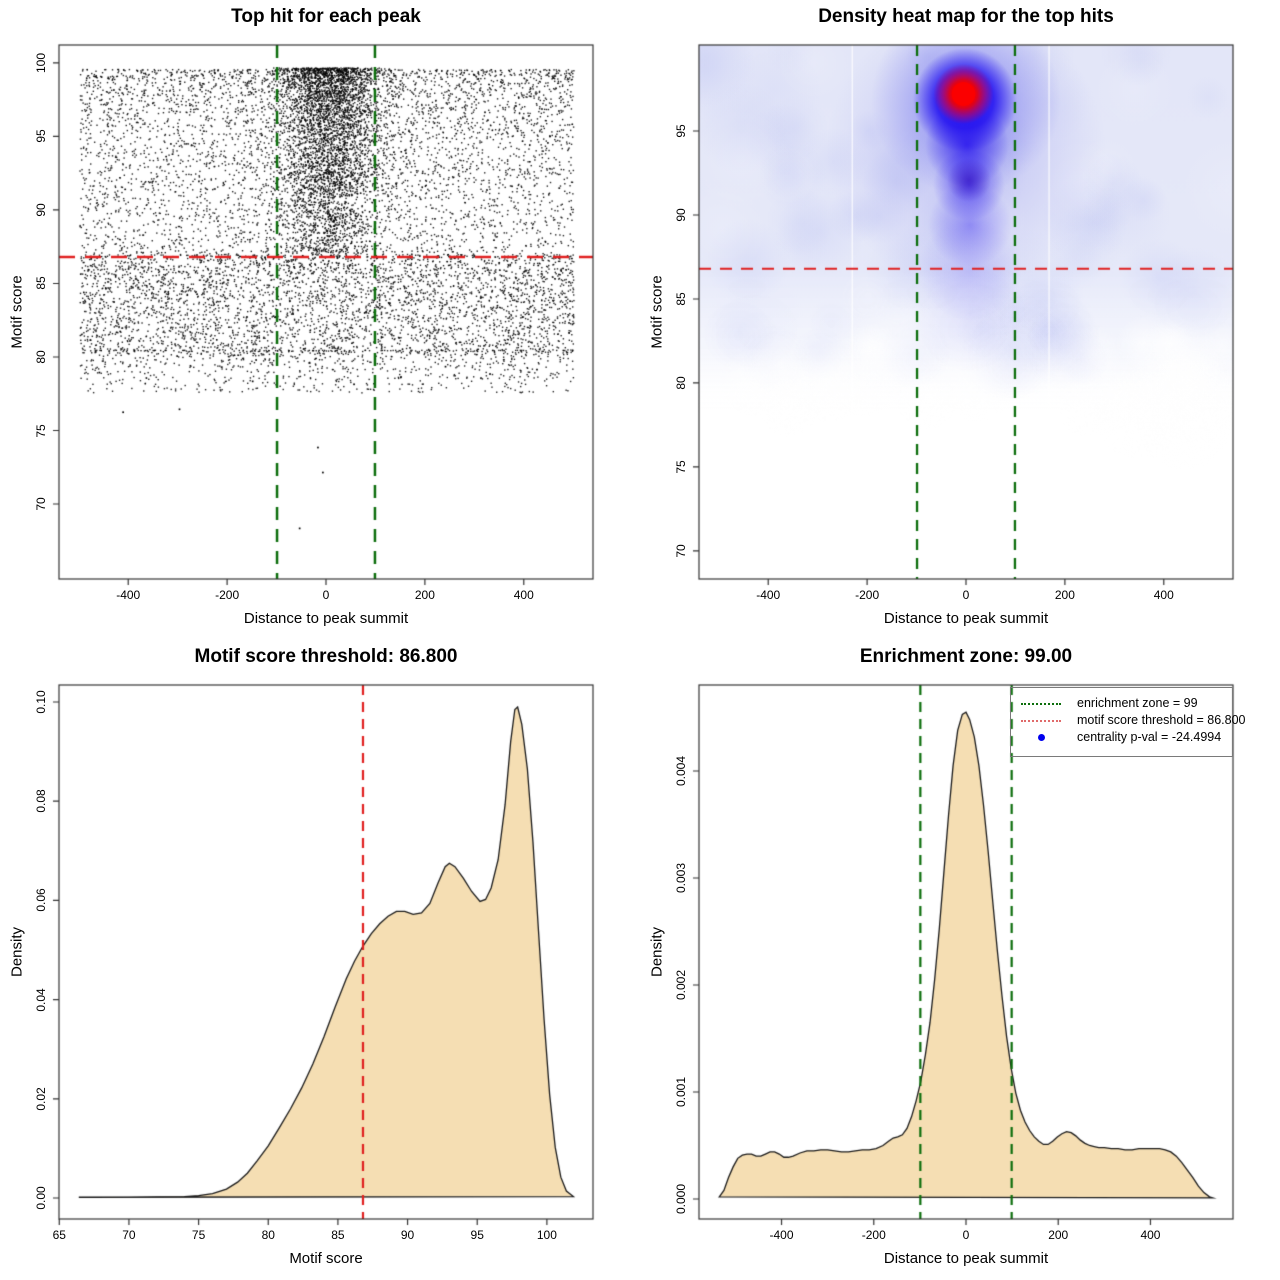 Image resolution: width=1280 pixels, height=1280 pixels. I want to click on y-tick-label: 0.001, so click(681, 1091).